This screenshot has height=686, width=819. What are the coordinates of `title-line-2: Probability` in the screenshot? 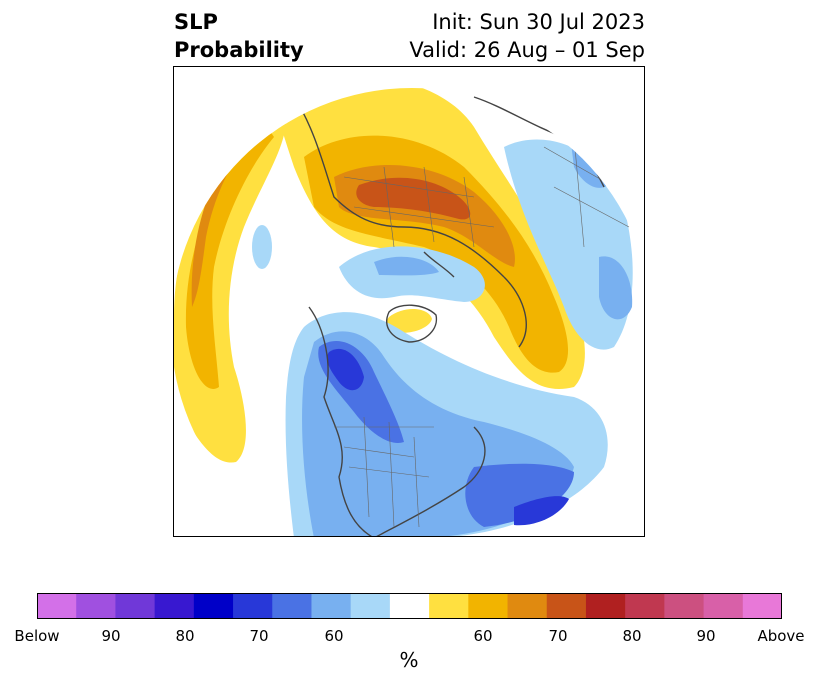 It's located at (239, 50).